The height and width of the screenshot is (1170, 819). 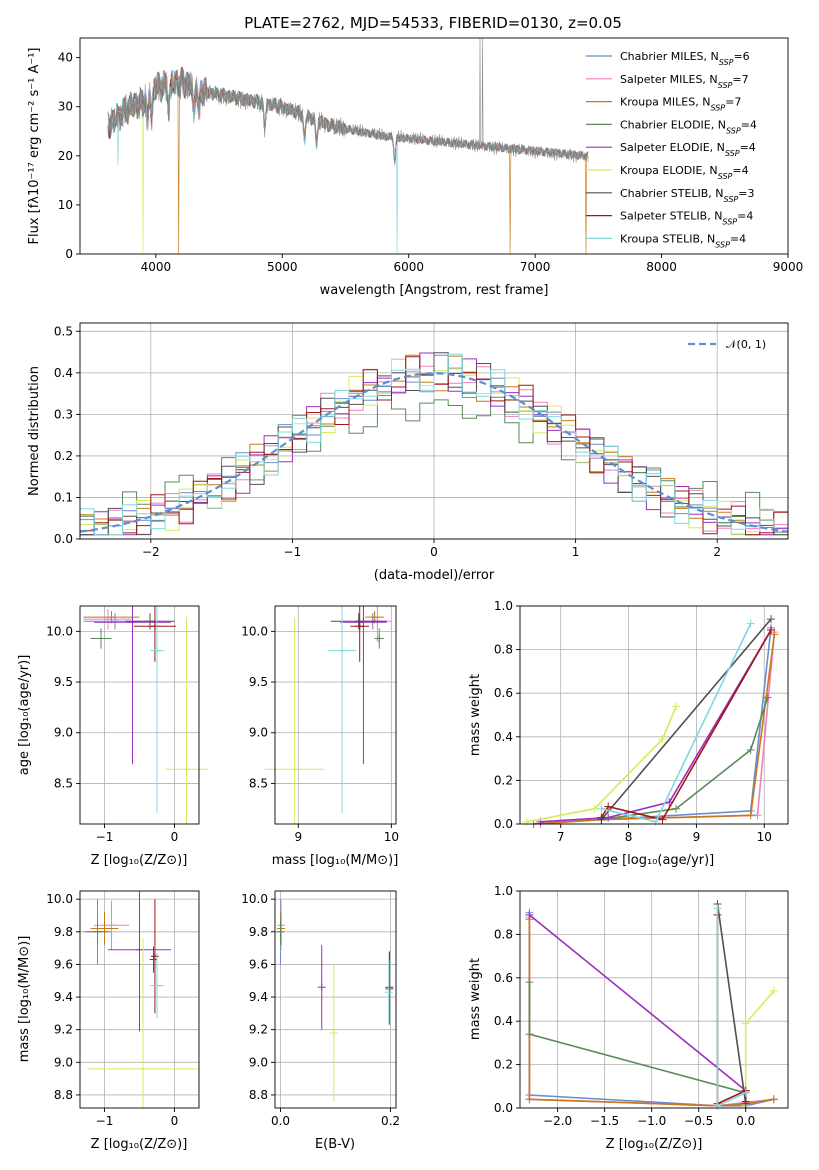 I want to click on y-tick-label: 0.5, so click(x=63, y=331).